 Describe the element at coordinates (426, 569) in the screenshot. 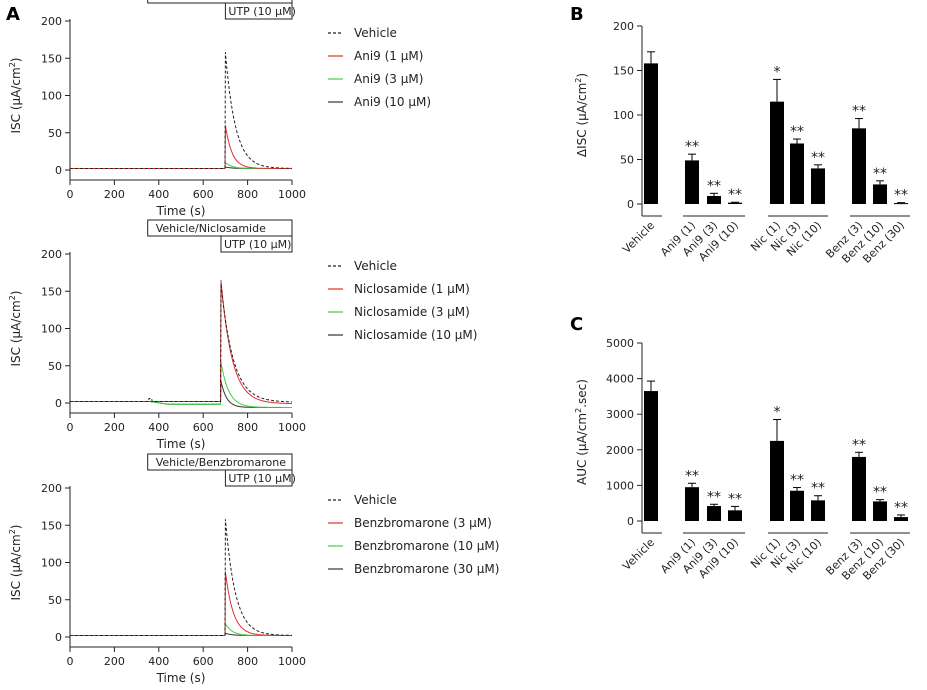

I see `legend-label: Benzbromarone (30 μM)` at that location.